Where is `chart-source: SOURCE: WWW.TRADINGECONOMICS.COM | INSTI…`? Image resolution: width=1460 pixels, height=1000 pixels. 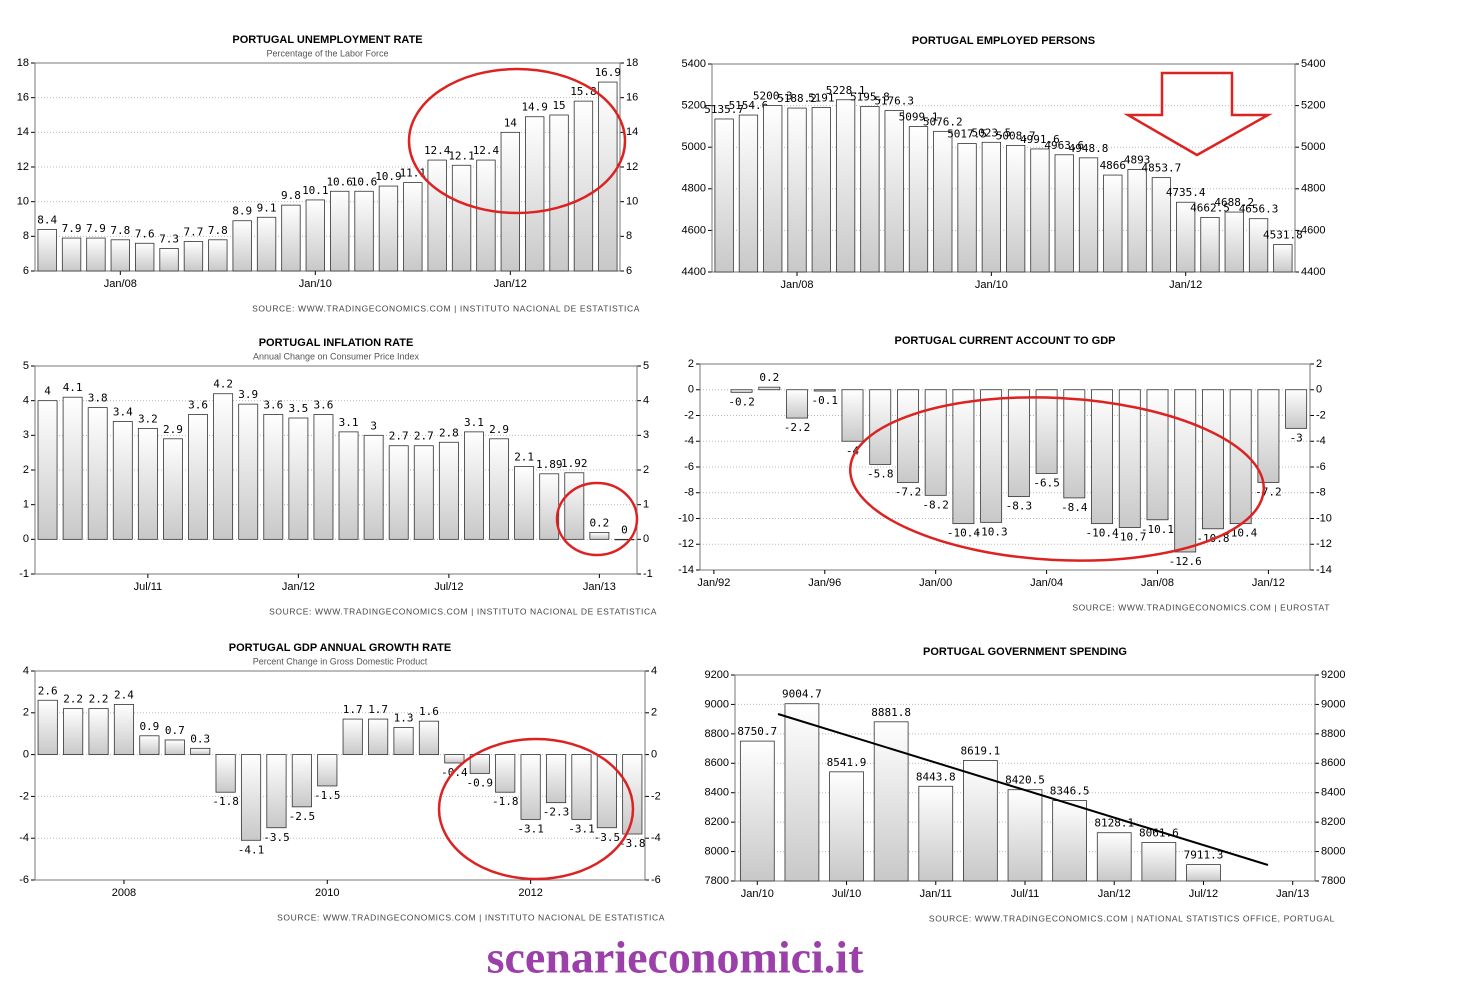
chart-source: SOURCE: WWW.TRADINGECONOMICS.COM | INSTI… is located at coordinates (463, 611).